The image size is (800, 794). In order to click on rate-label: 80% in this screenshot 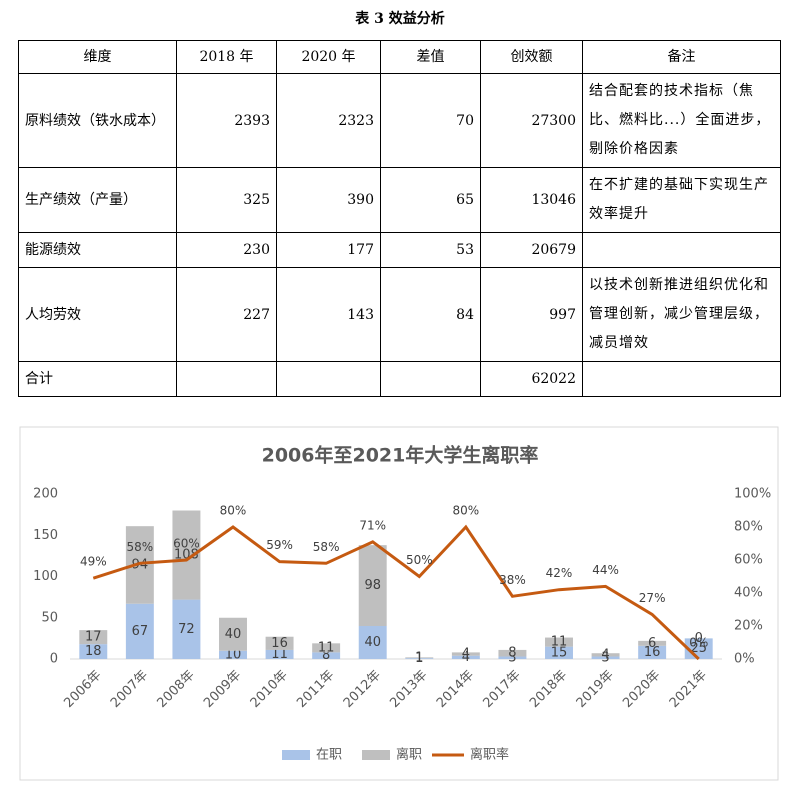, I will do `click(466, 511)`.